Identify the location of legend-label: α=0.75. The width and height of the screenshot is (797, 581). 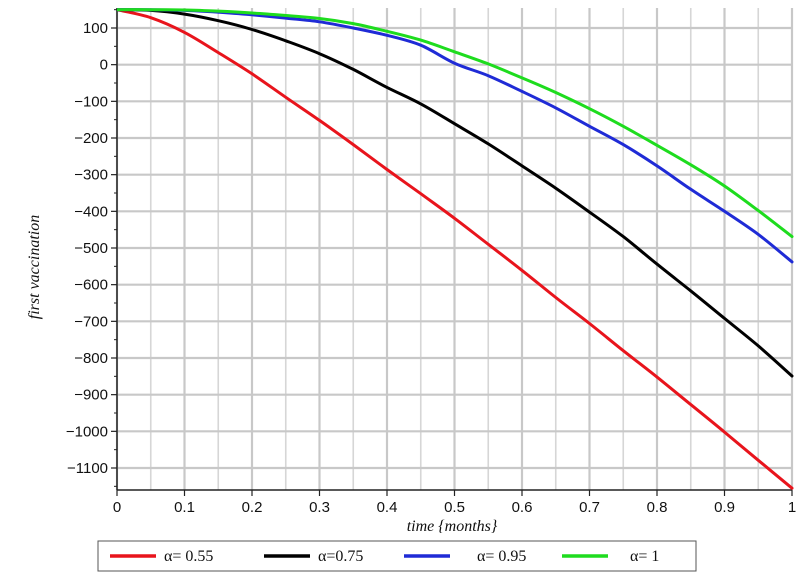
(340, 556).